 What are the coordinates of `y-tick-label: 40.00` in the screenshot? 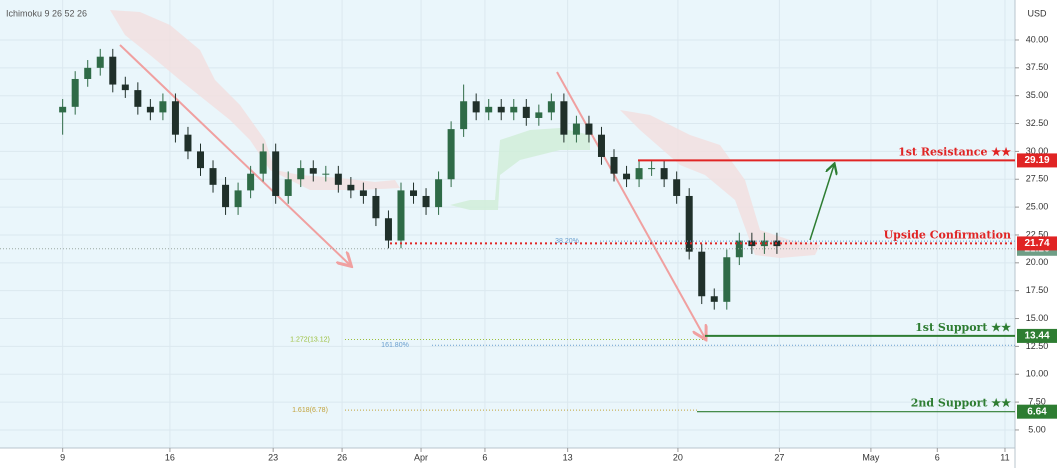 It's located at (1037, 39).